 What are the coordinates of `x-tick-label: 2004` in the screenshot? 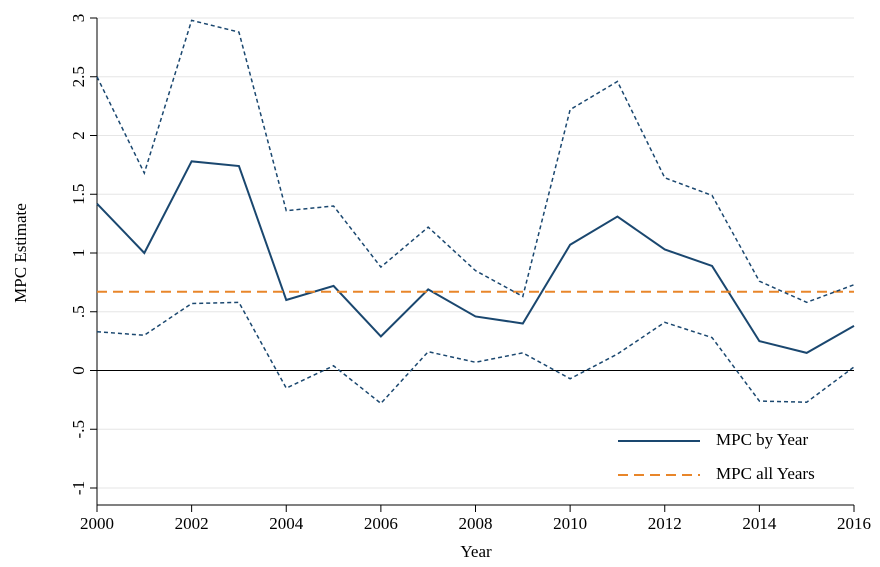 It's located at (286, 523).